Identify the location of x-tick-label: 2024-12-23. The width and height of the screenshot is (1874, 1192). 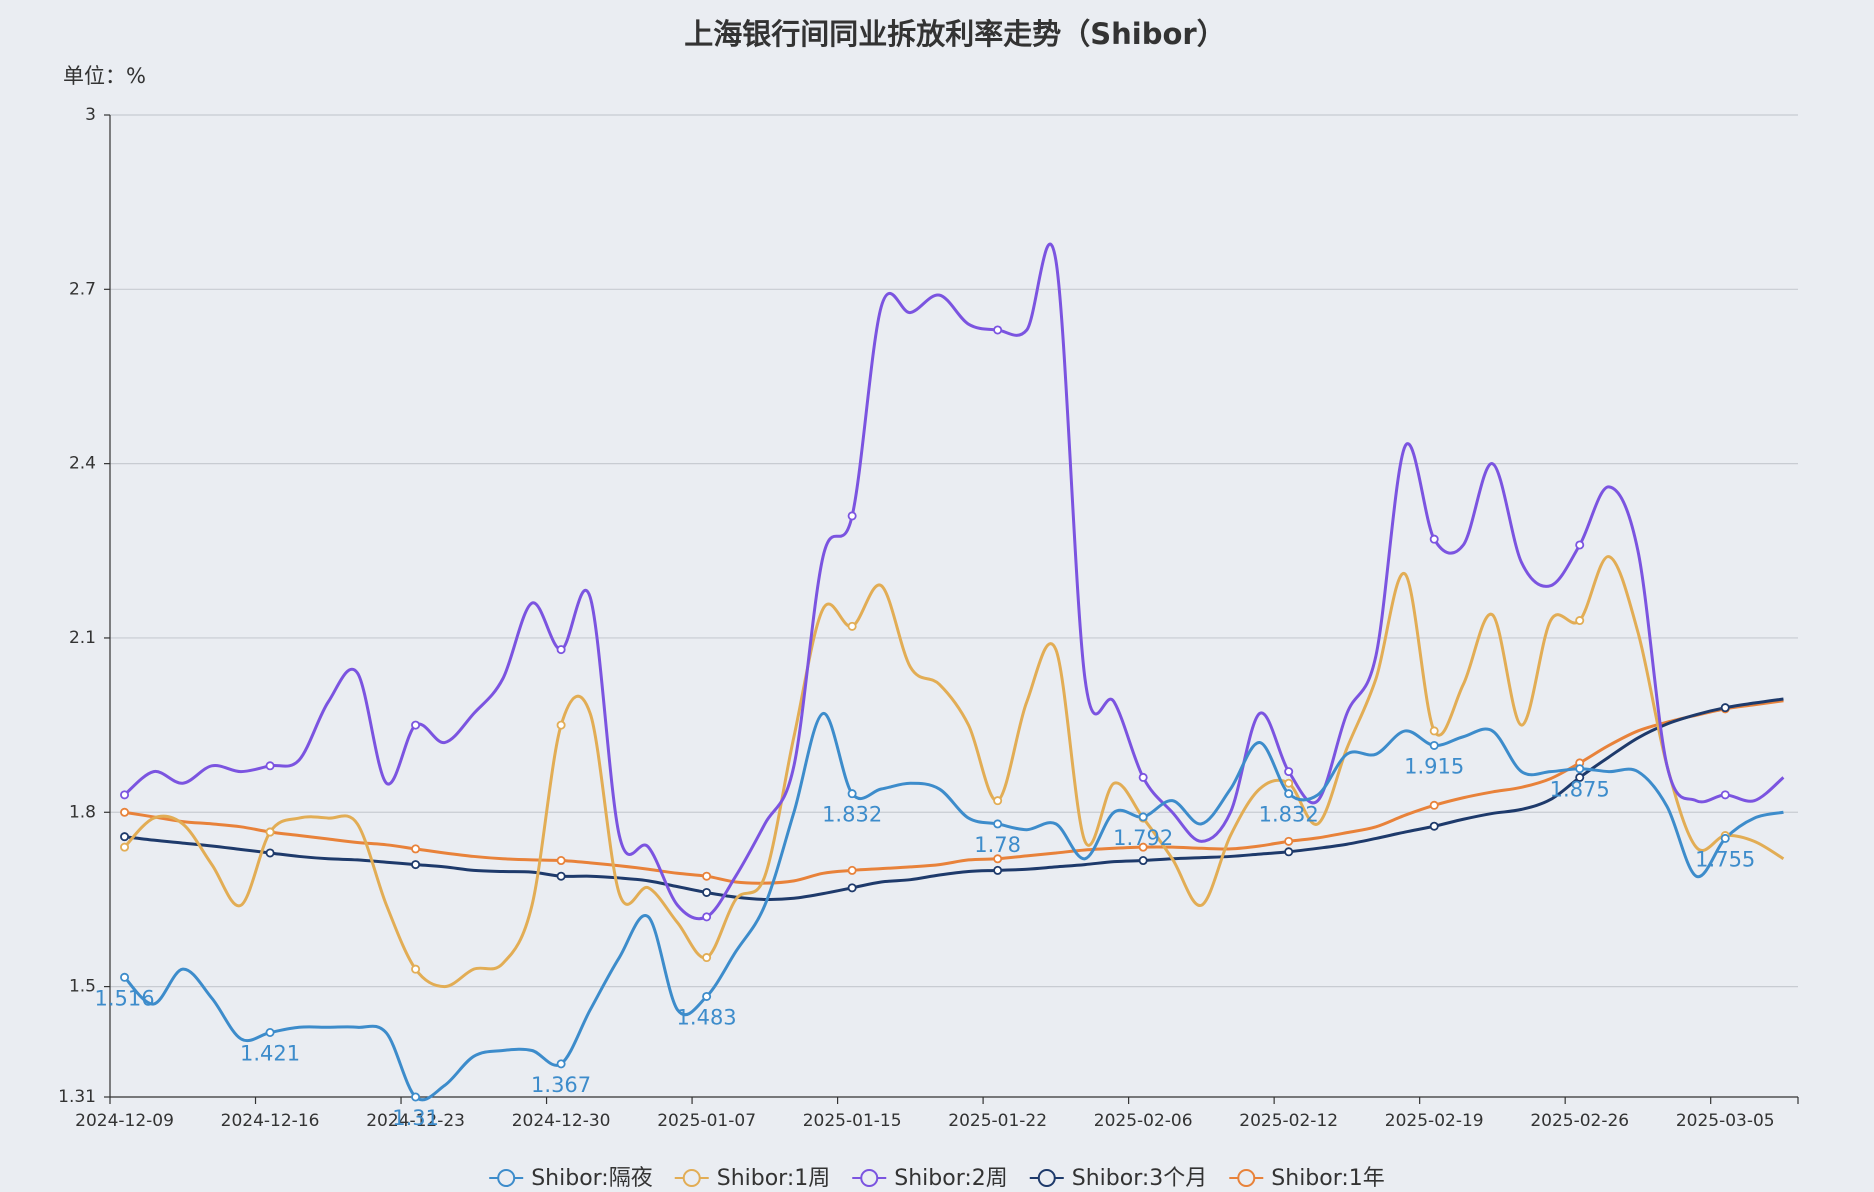
(415, 1121).